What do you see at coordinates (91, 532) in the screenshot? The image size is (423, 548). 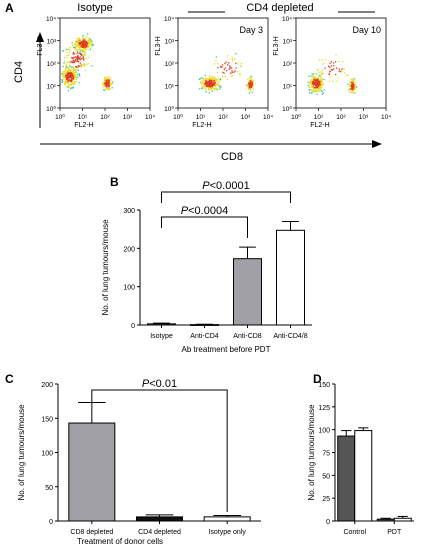 I see `category-label: CD8 depleted` at bounding box center [91, 532].